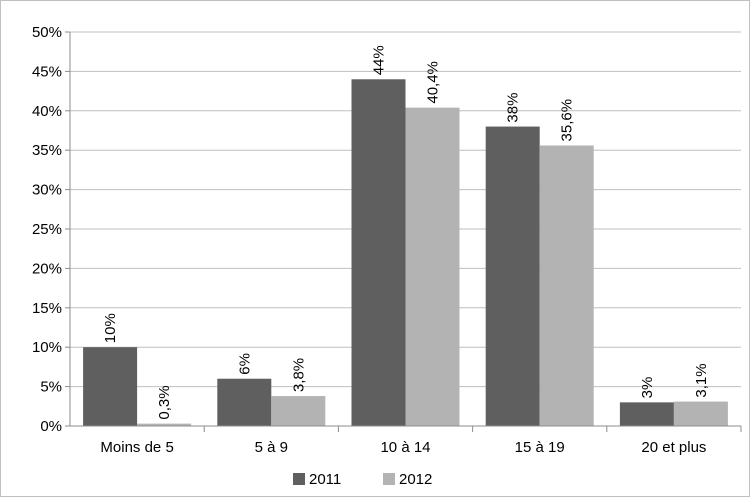  Describe the element at coordinates (701, 380) in the screenshot. I see `data-label: 3,1%` at that location.